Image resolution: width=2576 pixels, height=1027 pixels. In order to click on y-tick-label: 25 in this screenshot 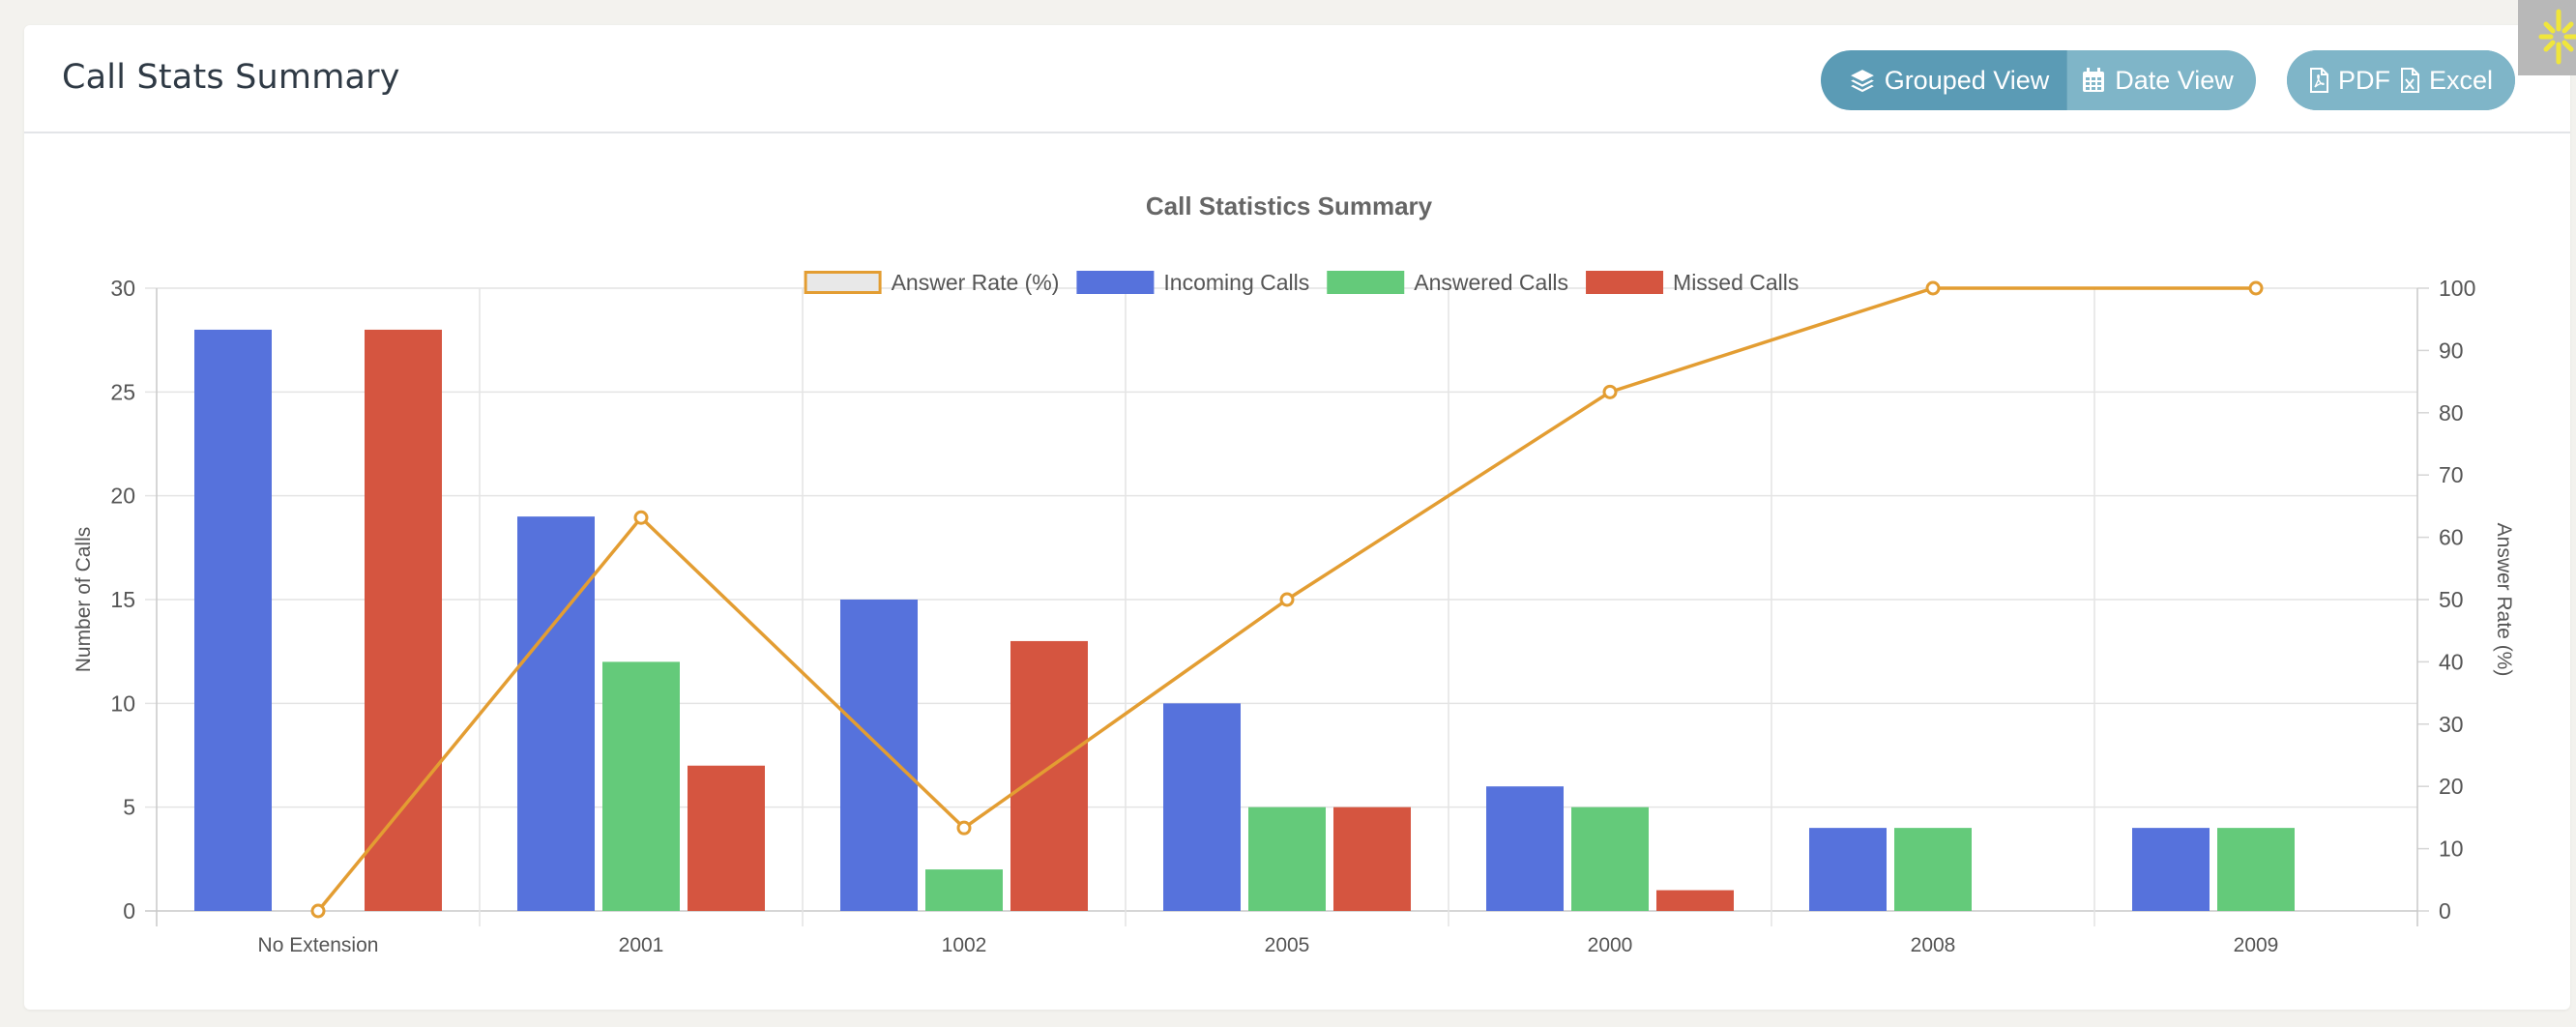, I will do `click(122, 391)`.